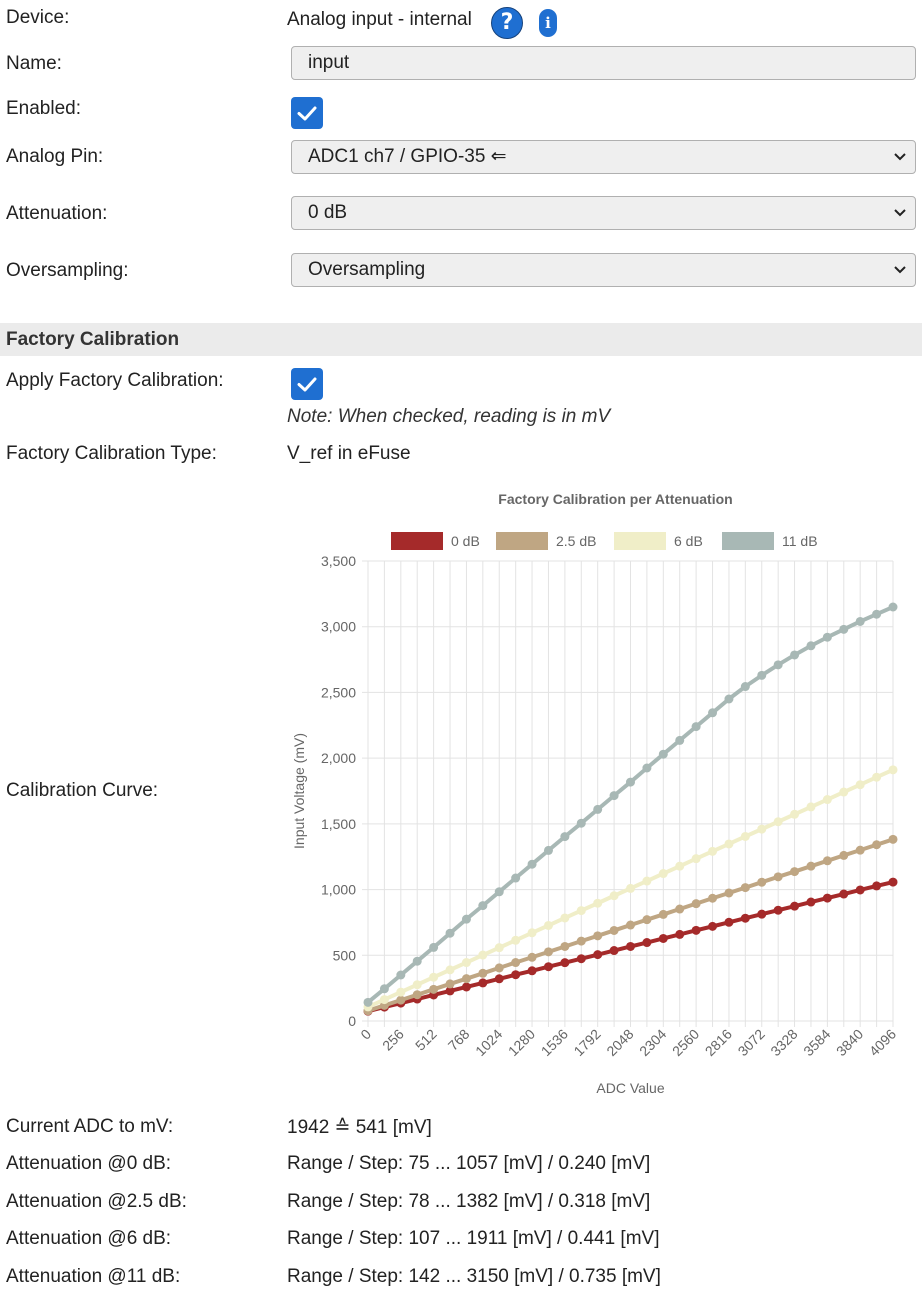 The height and width of the screenshot is (1296, 922). I want to click on oversampling-value: Oversampling, so click(367, 269).